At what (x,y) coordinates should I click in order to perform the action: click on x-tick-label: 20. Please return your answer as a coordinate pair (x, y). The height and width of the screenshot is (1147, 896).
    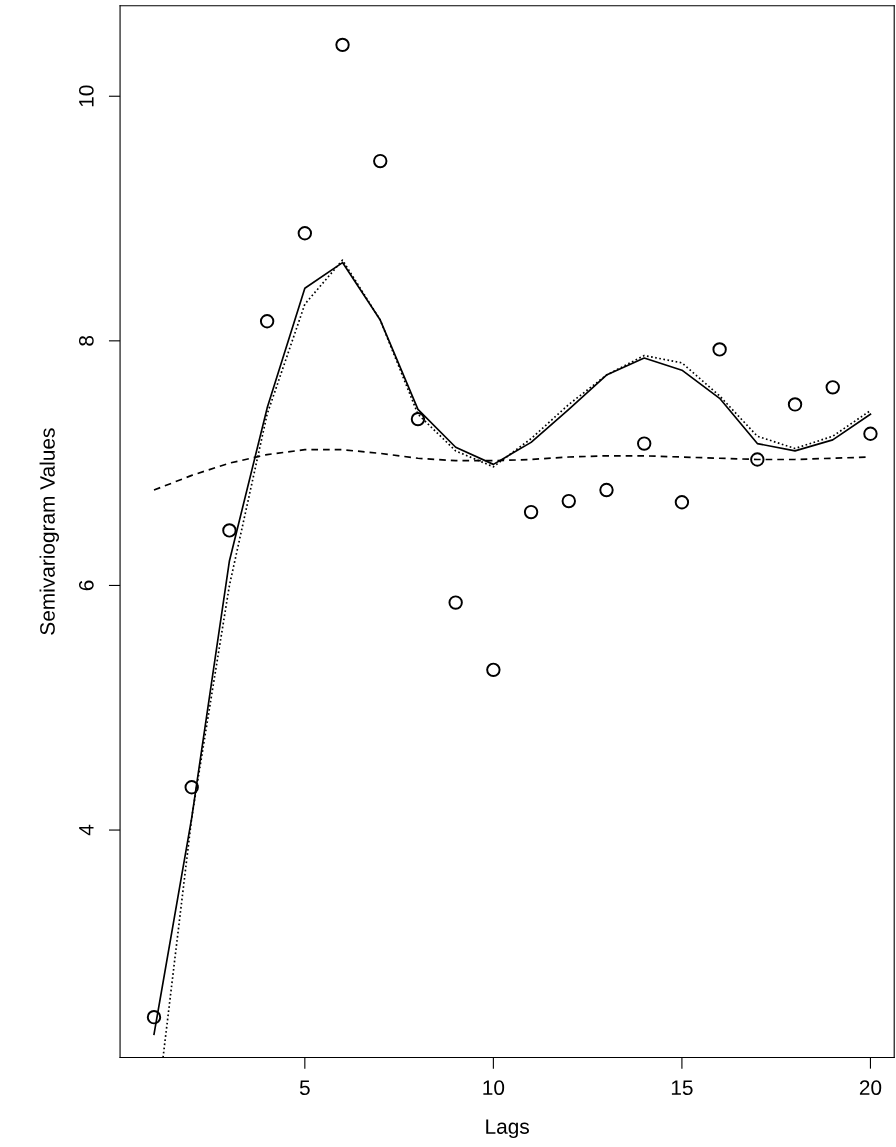
    Looking at the image, I should click on (870, 1088).